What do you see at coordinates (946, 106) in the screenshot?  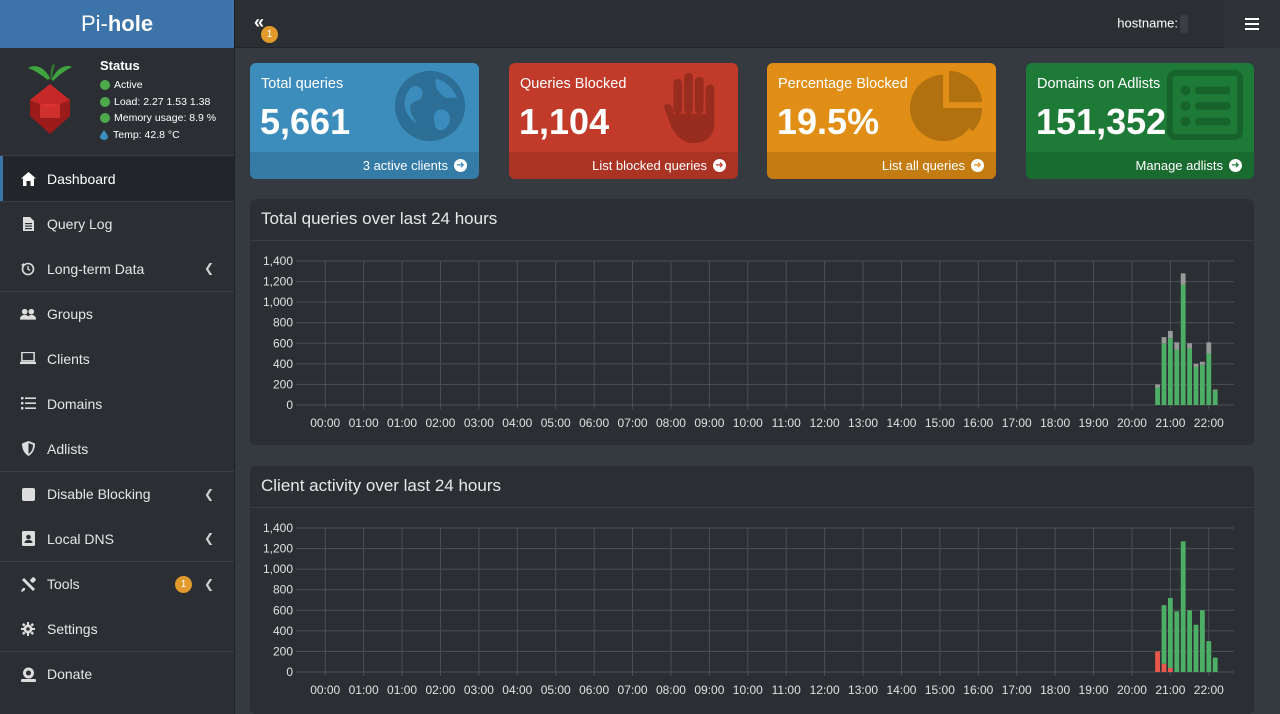 I see `pie-chart-icon` at bounding box center [946, 106].